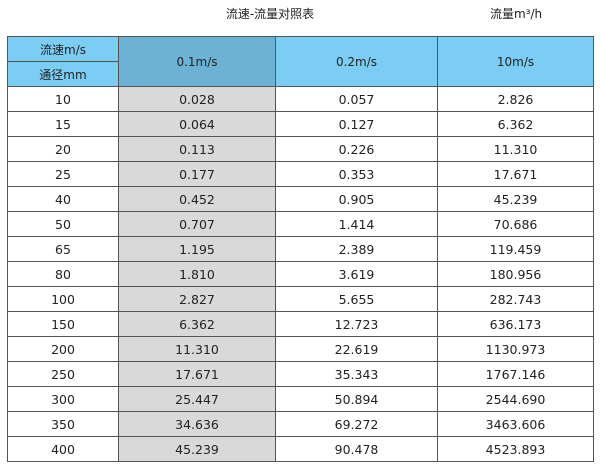 The height and width of the screenshot is (466, 600). Describe the element at coordinates (63, 224) in the screenshot. I see `diameter-cell: 50` at that location.